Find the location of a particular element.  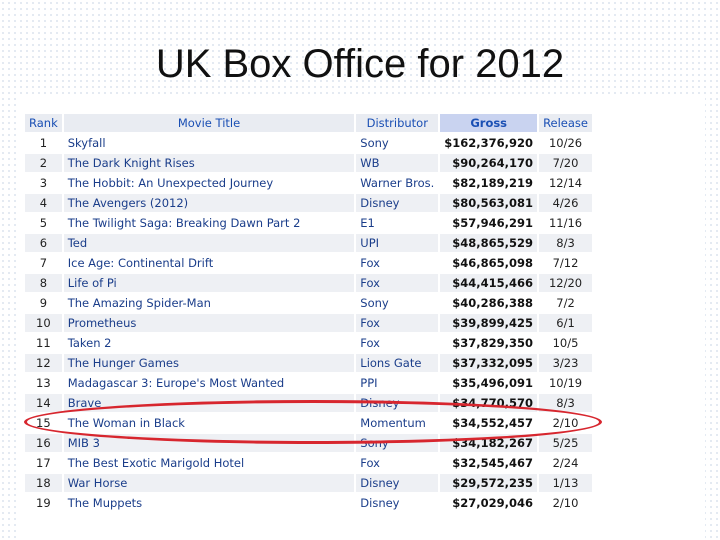

title-cell: War Horse is located at coordinates (209, 483).